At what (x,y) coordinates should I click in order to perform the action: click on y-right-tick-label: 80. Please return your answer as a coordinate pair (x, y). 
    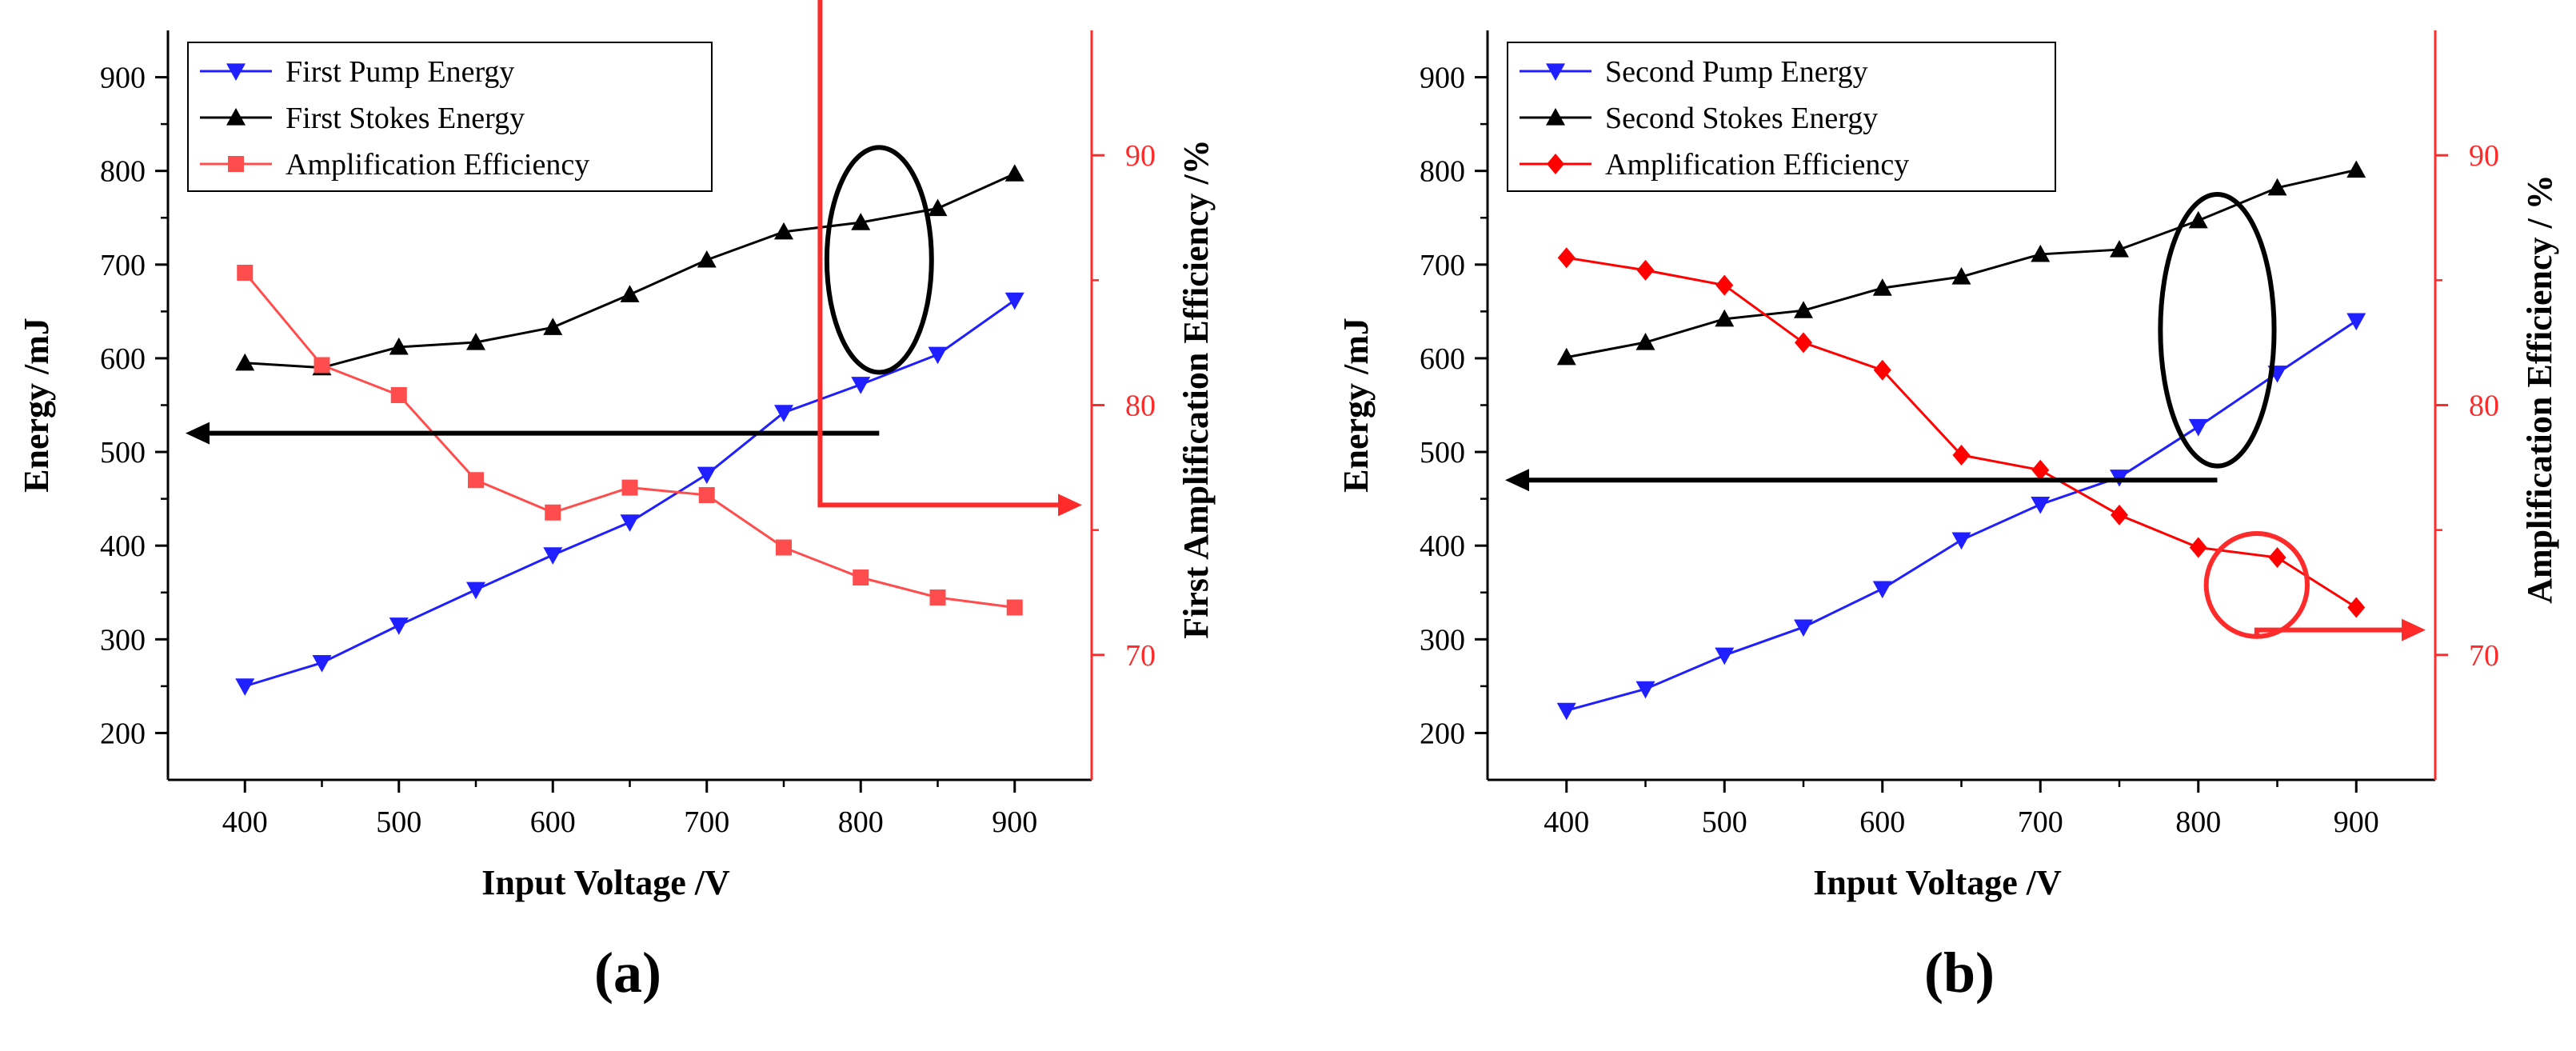
    Looking at the image, I should click on (2484, 406).